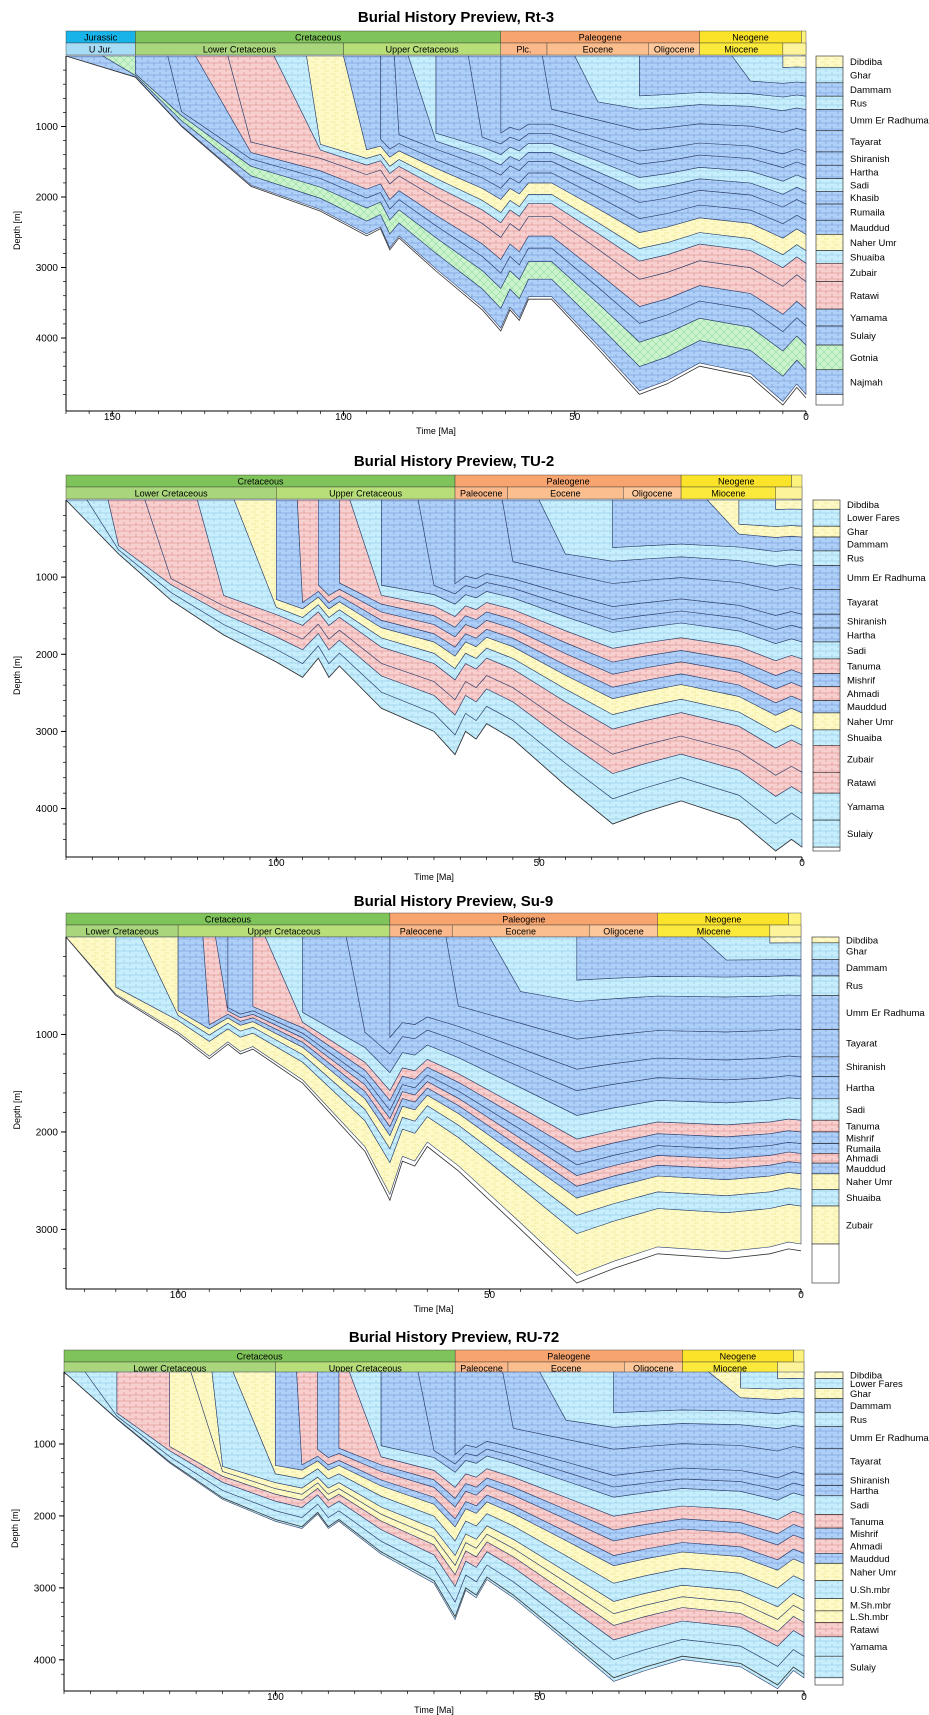 This screenshot has width=929, height=1715. What do you see at coordinates (45, 1588) in the screenshot?
I see `y-tick-label: 3000` at bounding box center [45, 1588].